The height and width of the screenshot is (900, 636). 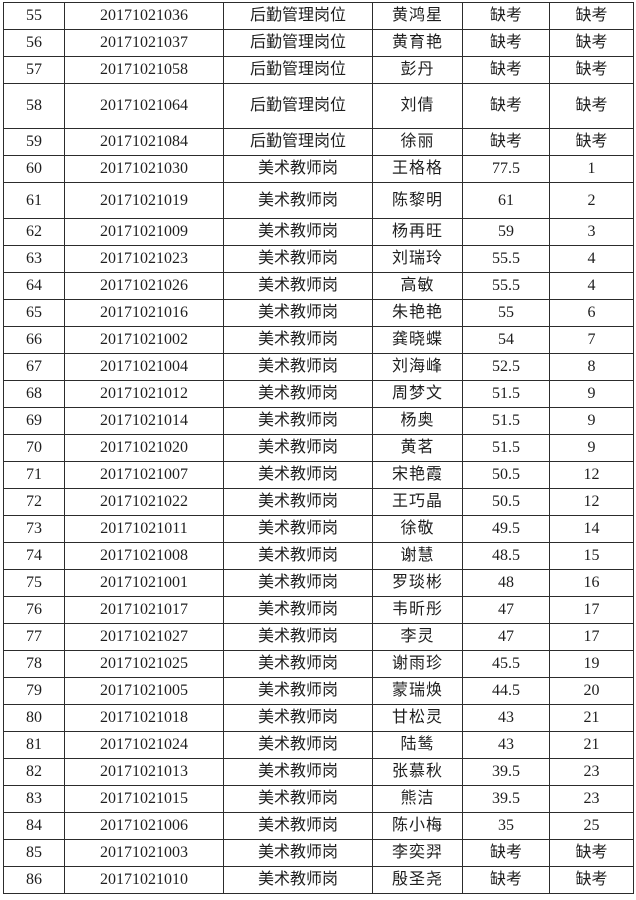 I want to click on cell-exam-number: 20171021030, so click(x=144, y=169).